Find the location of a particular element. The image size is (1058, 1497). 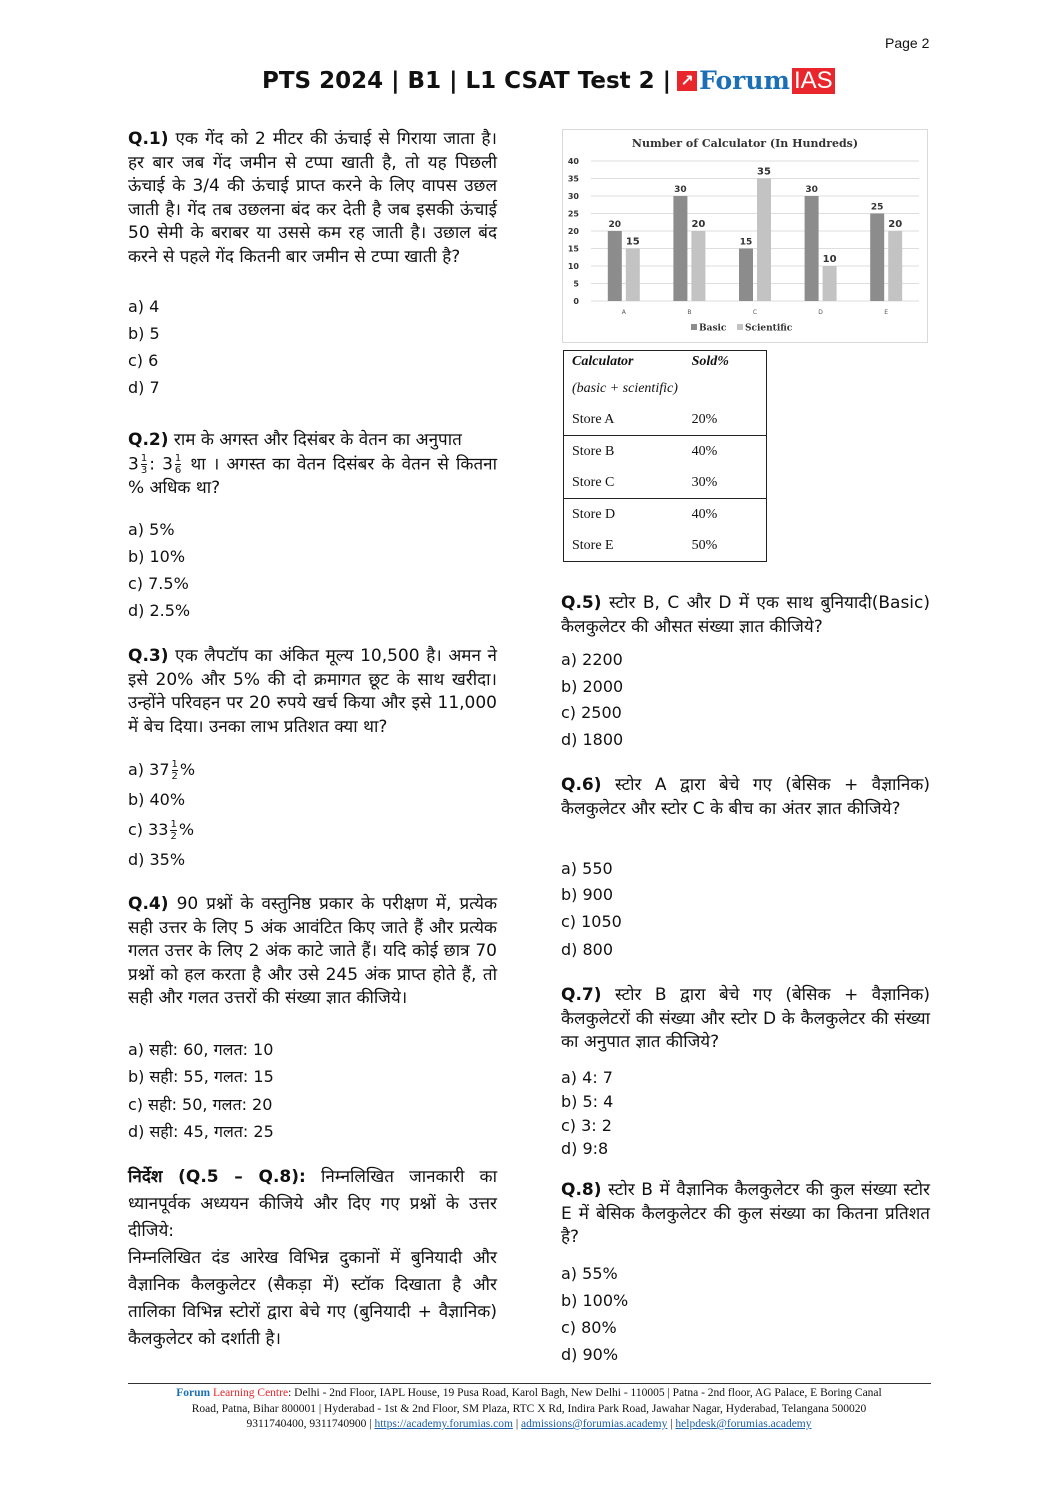

website-link: https://academy.forumias.com is located at coordinates (443, 1424).